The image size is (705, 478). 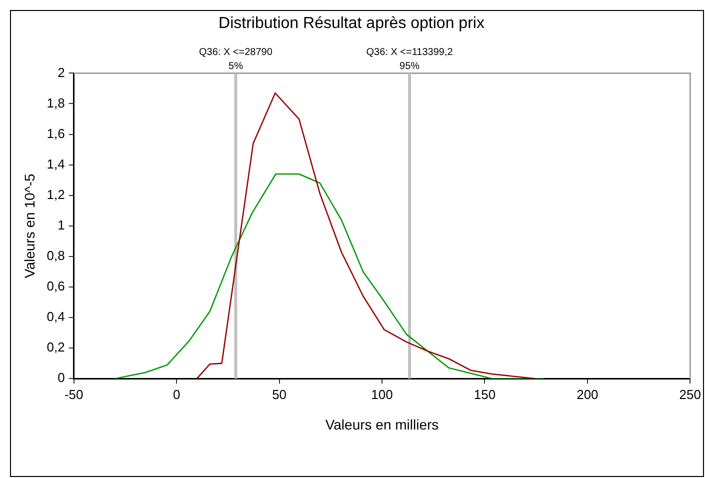 I want to click on y-tick-label: 0,2, so click(x=55, y=347).